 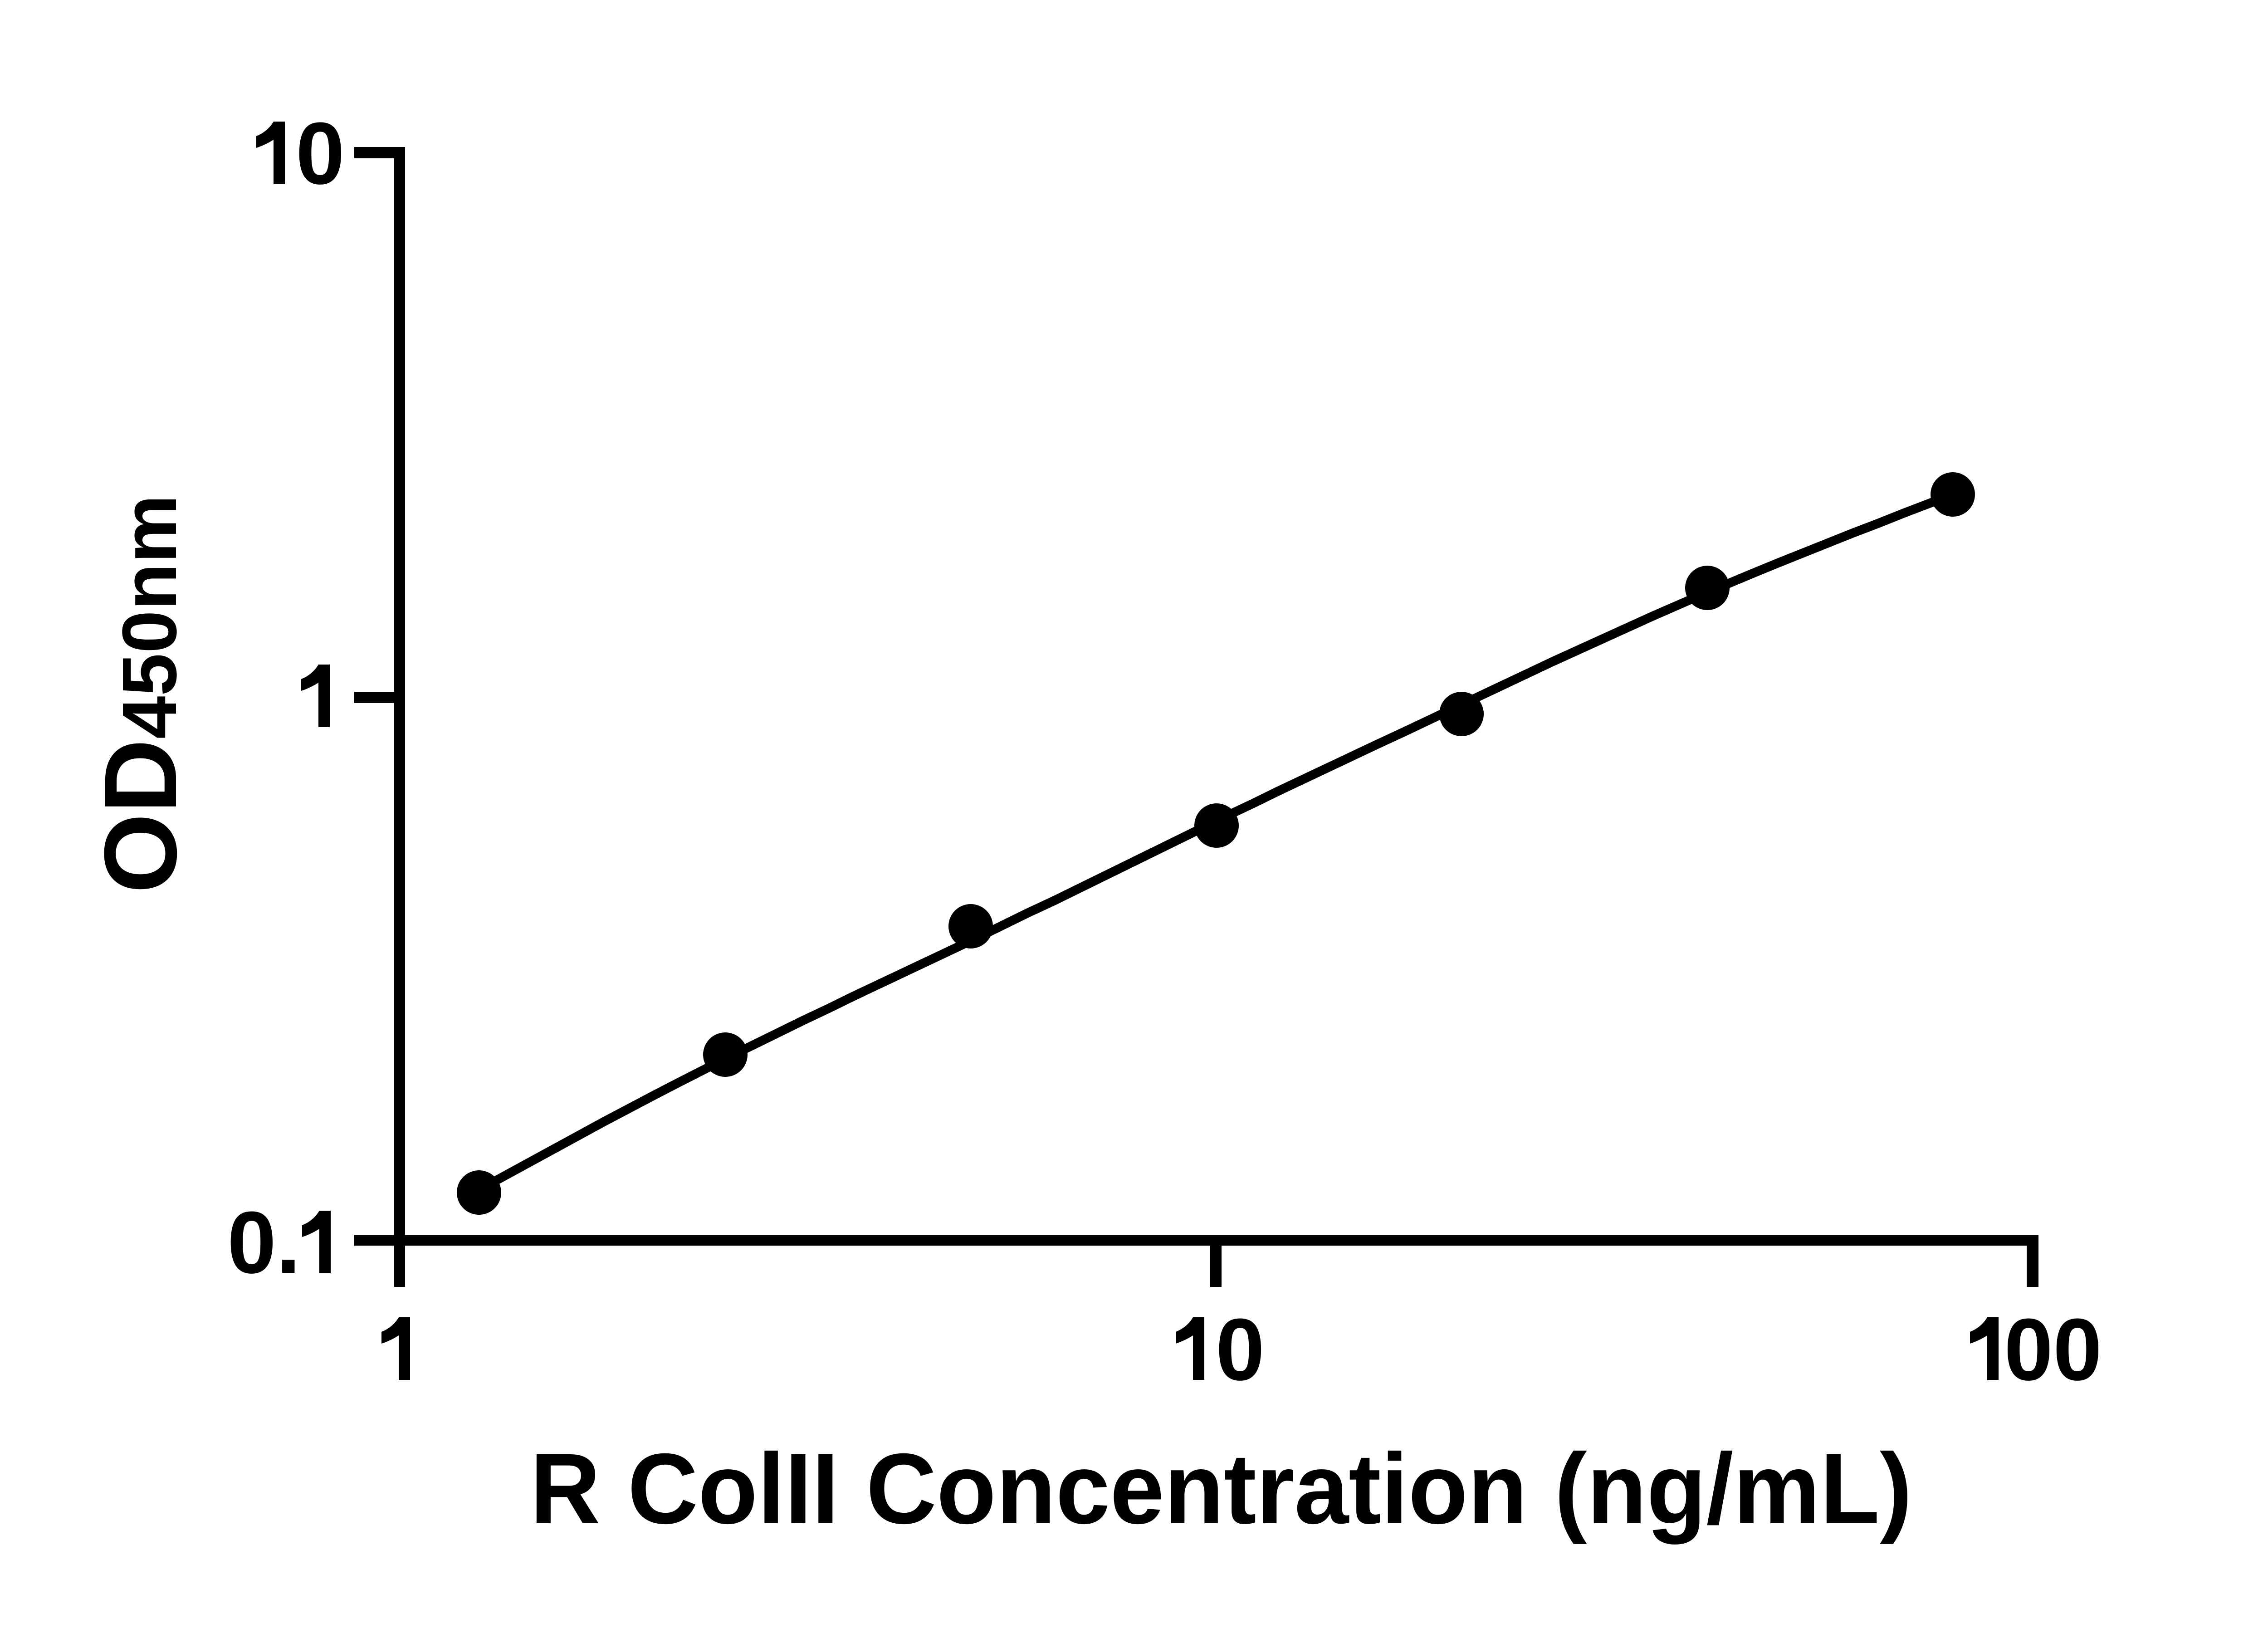 I want to click on svg-text: 0., so click(x=264, y=1242).